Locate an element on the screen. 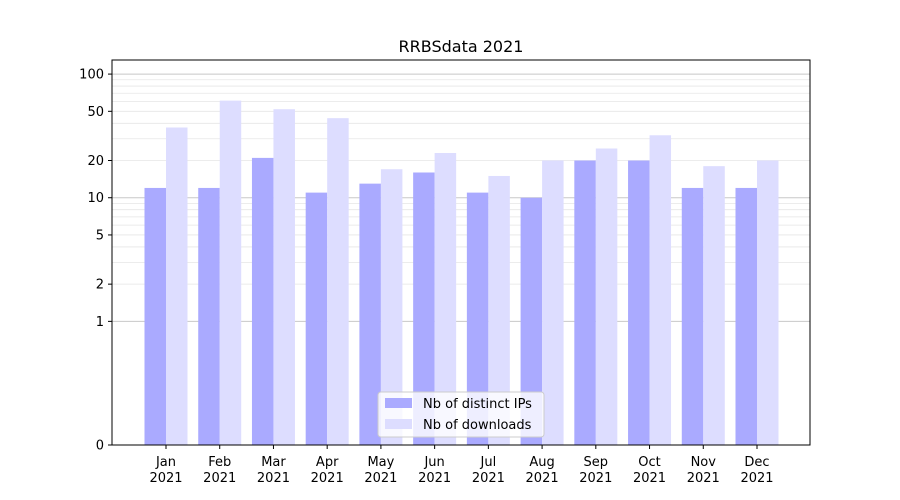 This screenshot has height=500, width=900. y-tick-label: 0 is located at coordinates (100, 446).